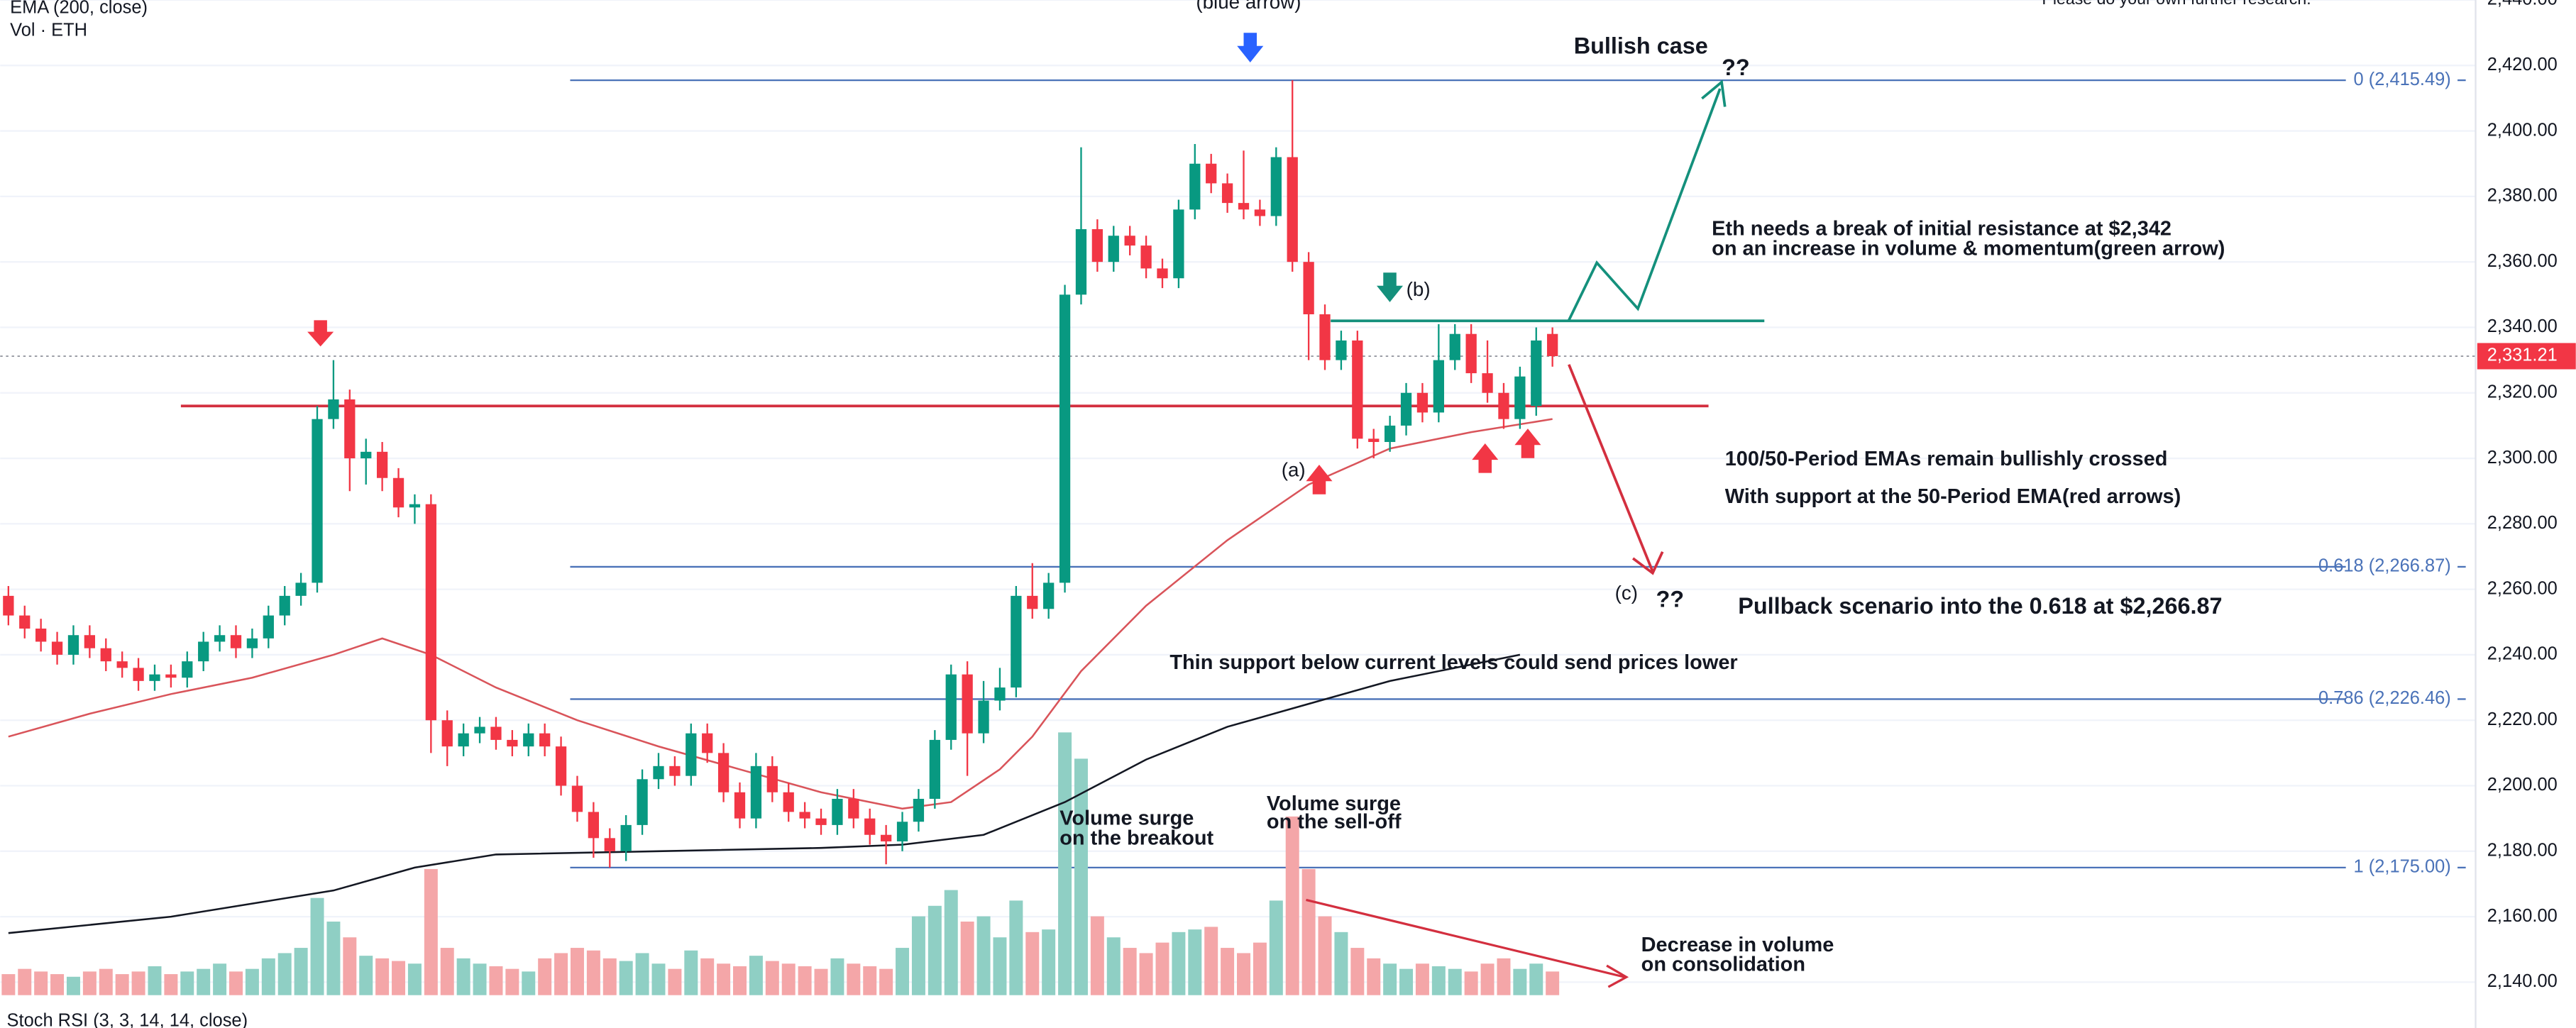 This screenshot has width=2576, height=1028. What do you see at coordinates (2522, 654) in the screenshot?
I see `y-tick-label: 2,240.00` at bounding box center [2522, 654].